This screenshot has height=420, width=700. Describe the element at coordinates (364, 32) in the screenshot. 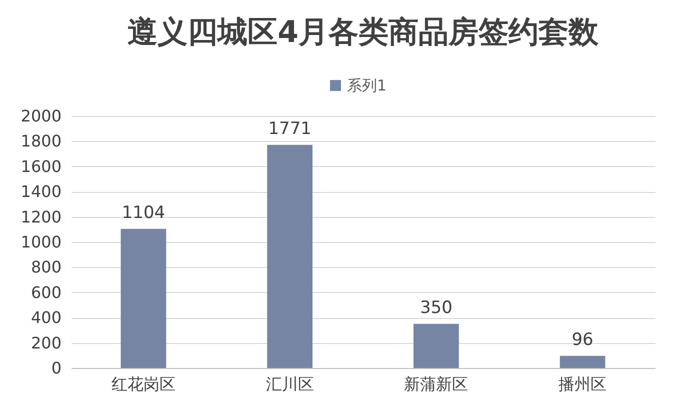

I see `chart-title: 遵义四城区4月各类商品房签约套数` at that location.